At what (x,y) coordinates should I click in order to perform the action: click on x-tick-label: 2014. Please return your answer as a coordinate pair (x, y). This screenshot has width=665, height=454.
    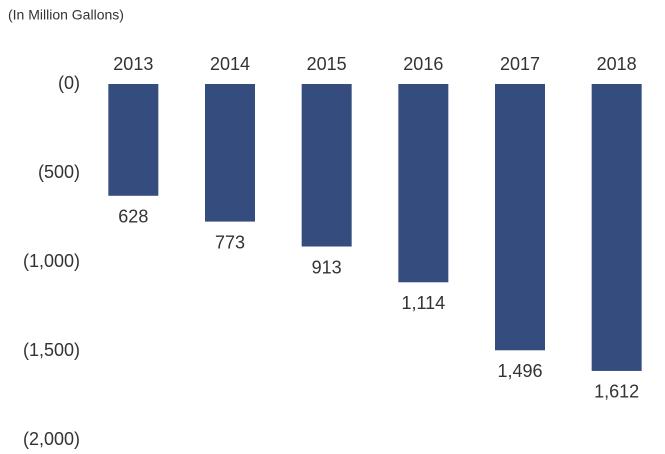
    Looking at the image, I should click on (230, 64).